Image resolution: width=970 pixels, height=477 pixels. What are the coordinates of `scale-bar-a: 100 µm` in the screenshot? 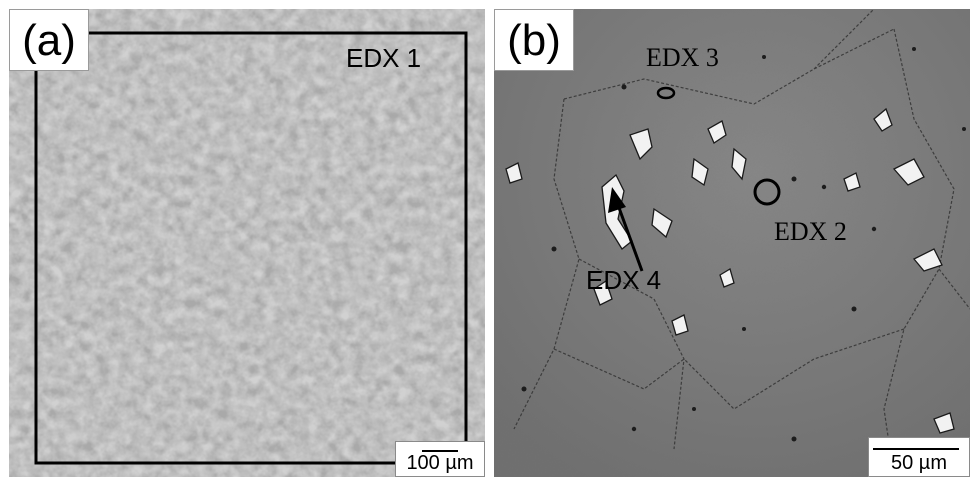 It's located at (440, 459).